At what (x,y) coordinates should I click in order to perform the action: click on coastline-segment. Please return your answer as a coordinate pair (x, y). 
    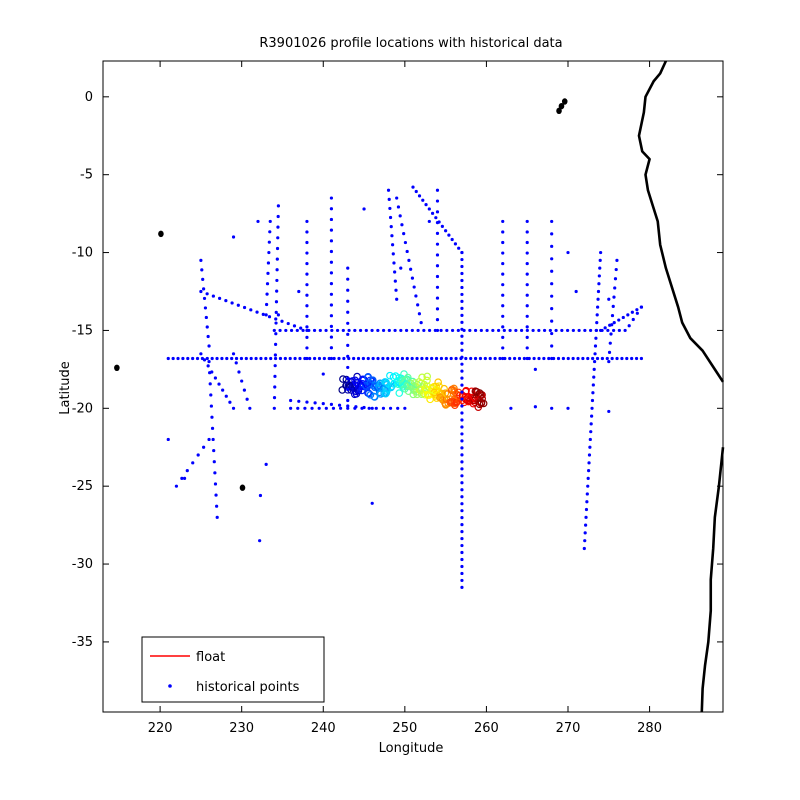
    Looking at the image, I should click on (681, 221).